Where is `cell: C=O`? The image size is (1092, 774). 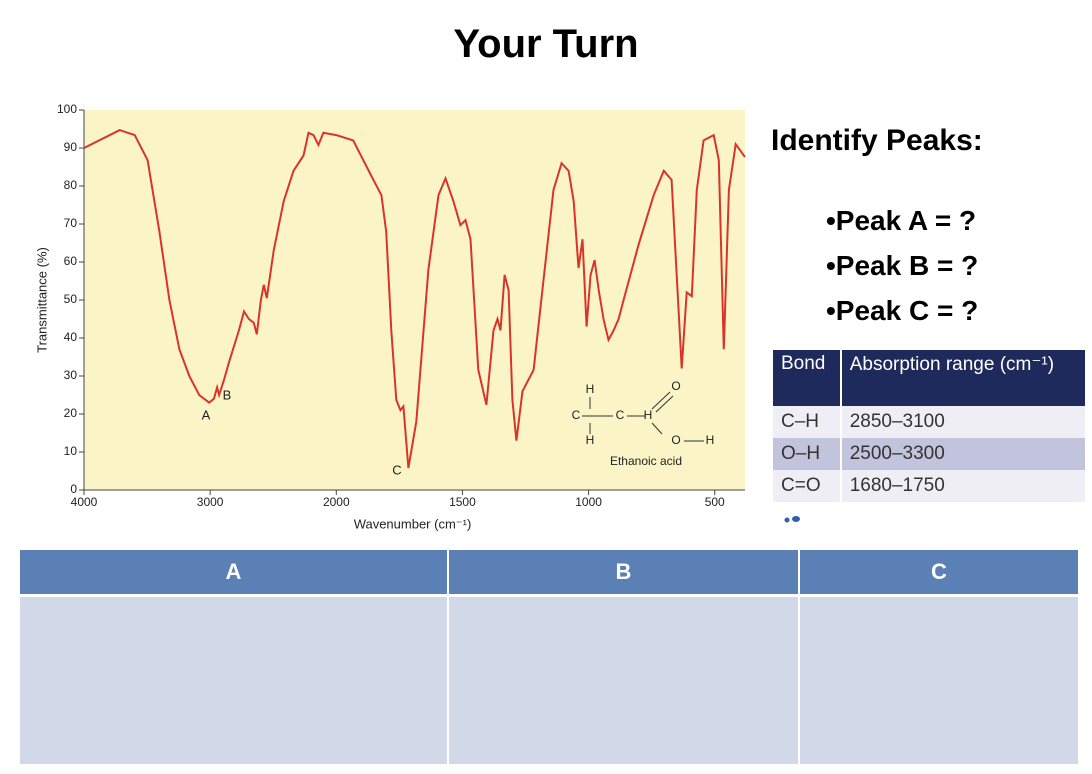
cell: C=O is located at coordinates (807, 486).